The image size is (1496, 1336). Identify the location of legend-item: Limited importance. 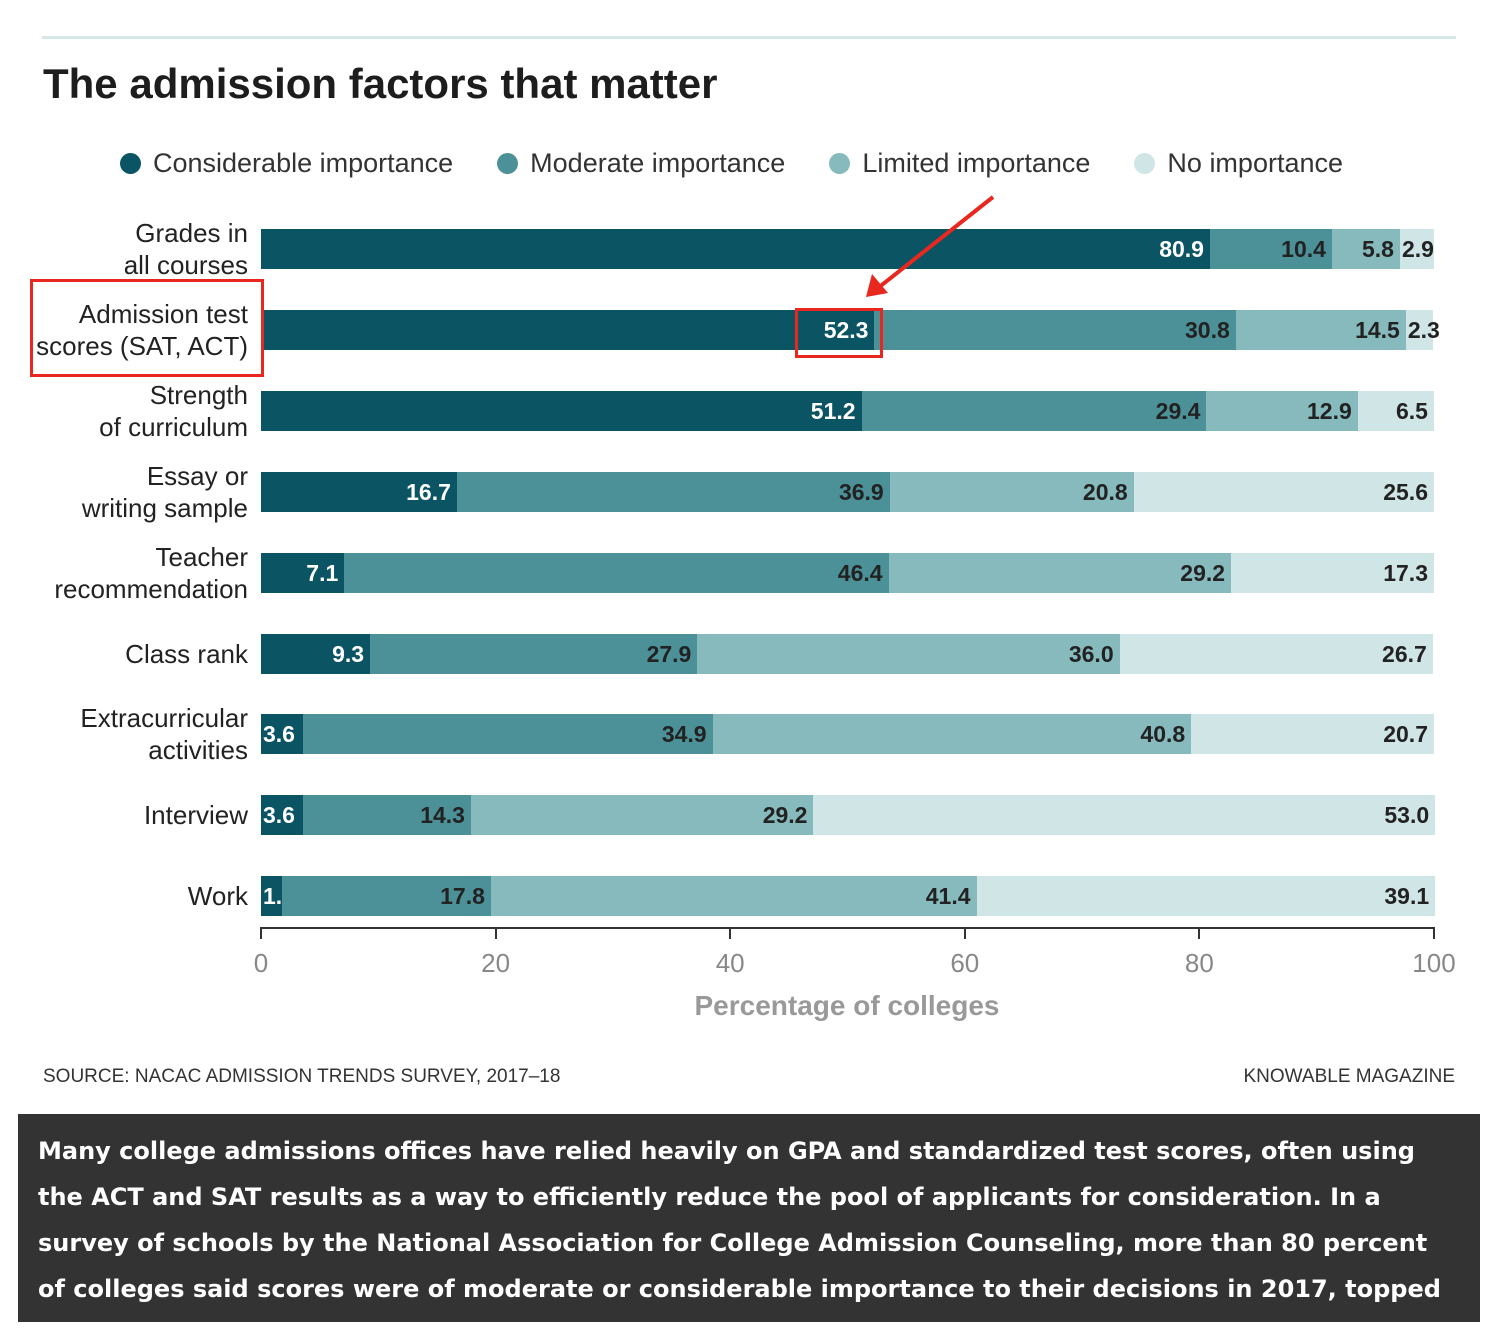
(959, 163).